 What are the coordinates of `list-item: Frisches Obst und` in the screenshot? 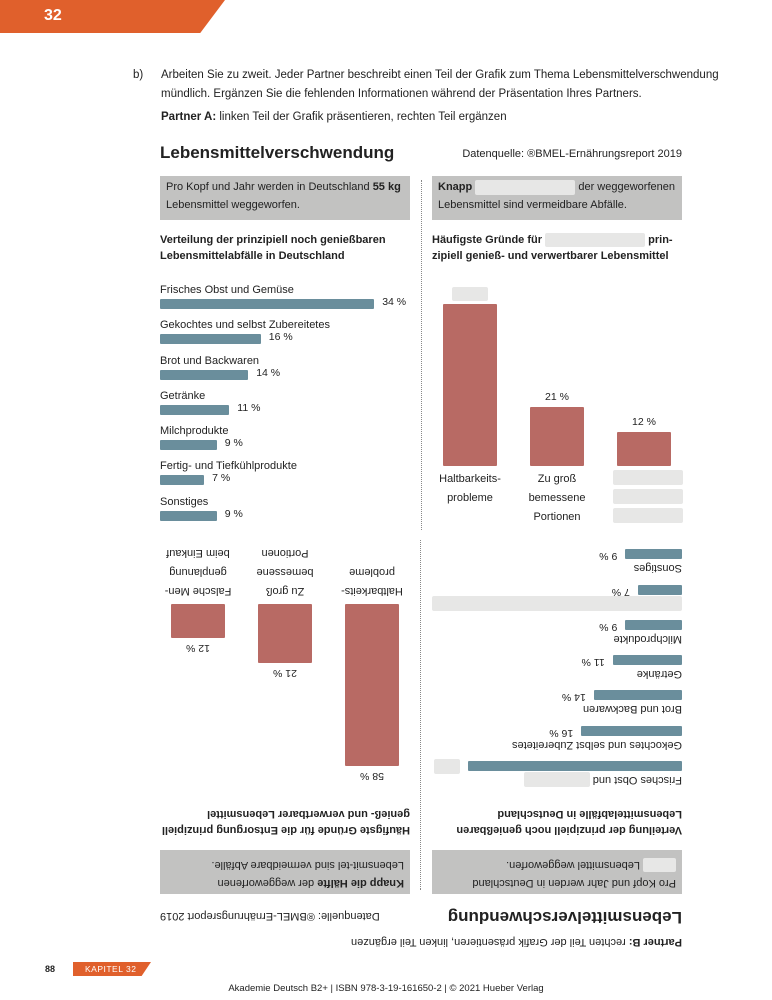 It's located at (556, 770).